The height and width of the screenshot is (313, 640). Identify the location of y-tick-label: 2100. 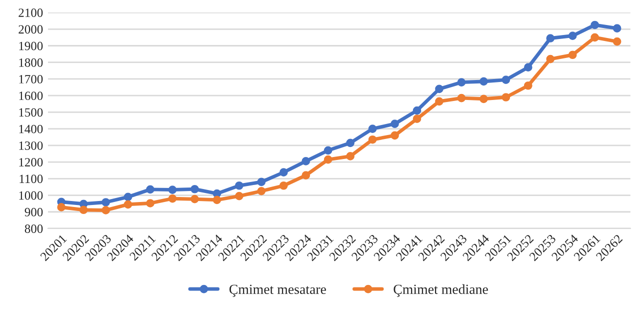
(30, 12).